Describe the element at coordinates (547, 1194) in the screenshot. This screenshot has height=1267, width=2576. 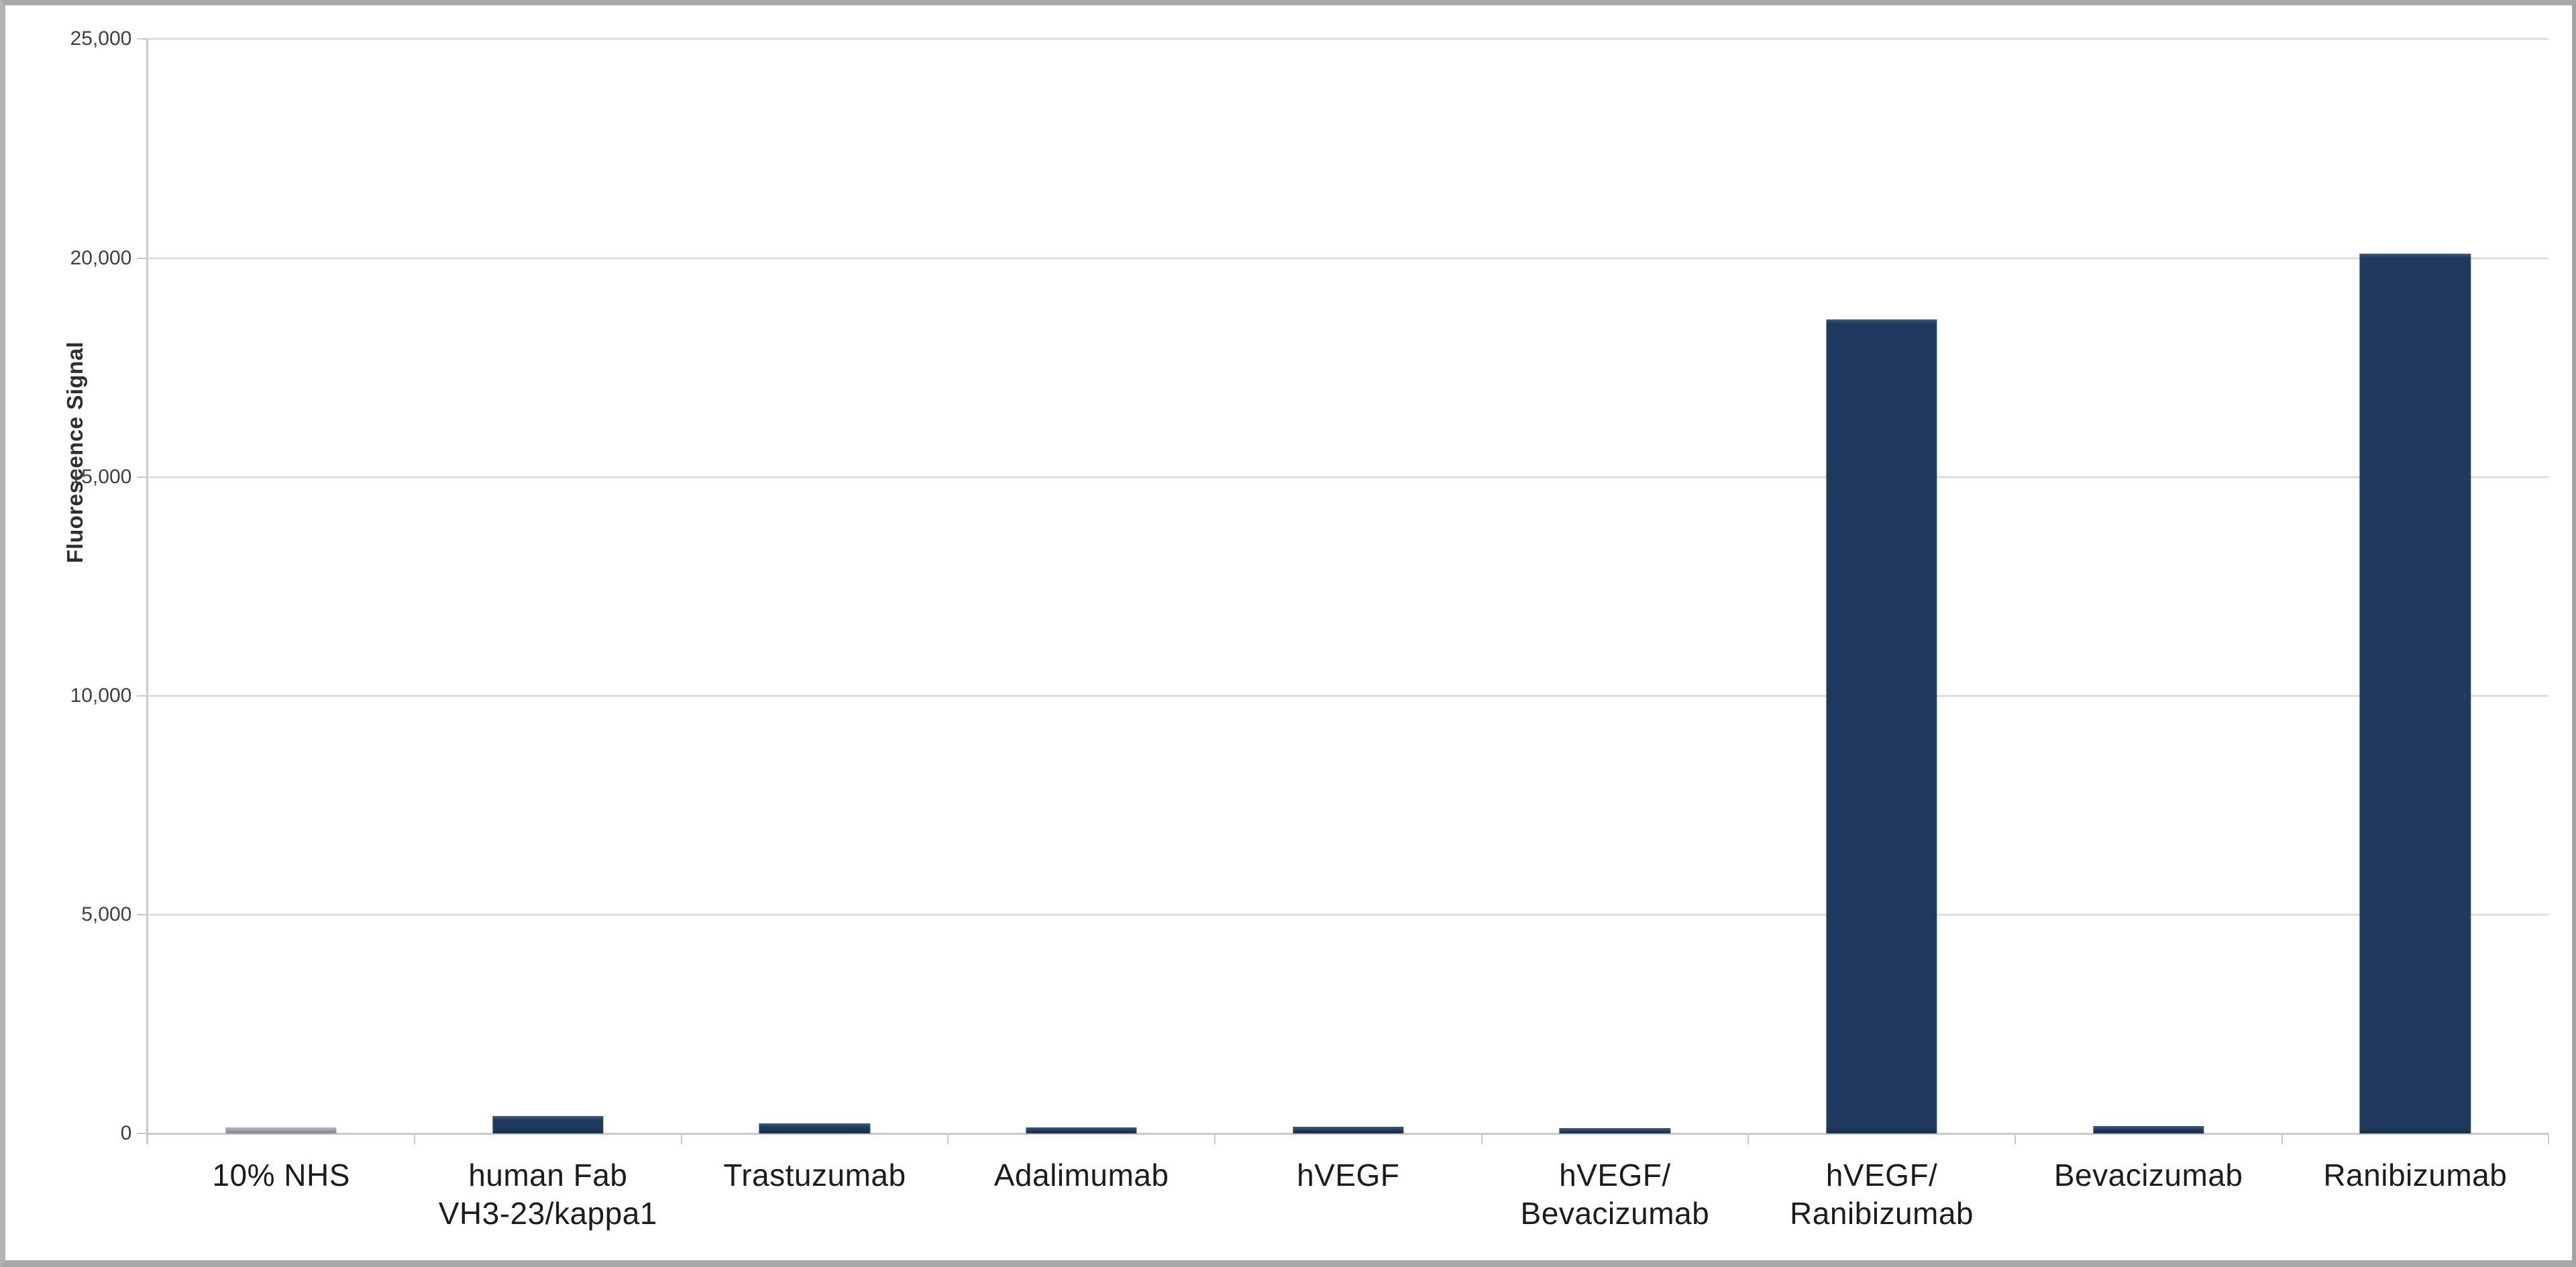
I see `x-category-label: human Fab VH3-23/kappa1` at that location.